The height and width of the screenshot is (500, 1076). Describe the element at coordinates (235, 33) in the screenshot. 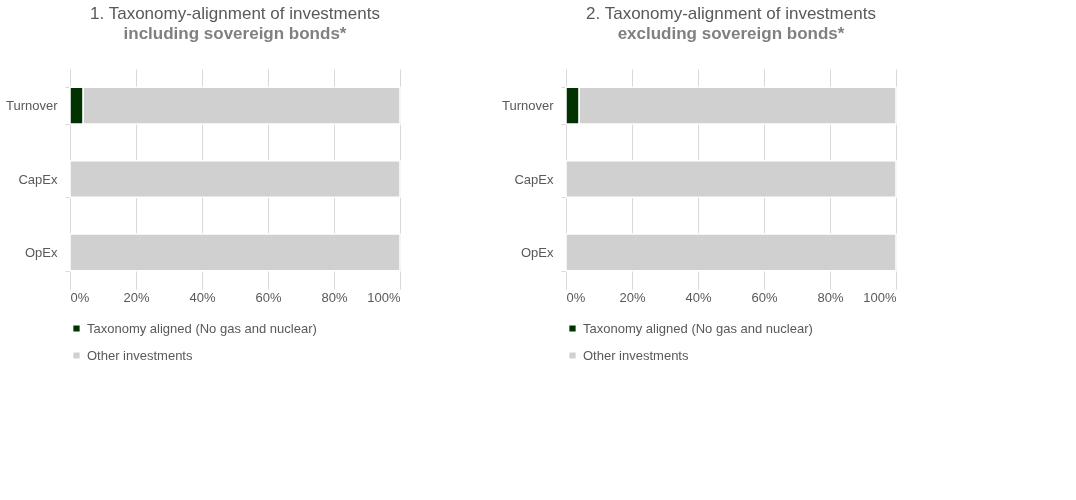

I see `chart-subtitle: including sovereign bonds*` at that location.